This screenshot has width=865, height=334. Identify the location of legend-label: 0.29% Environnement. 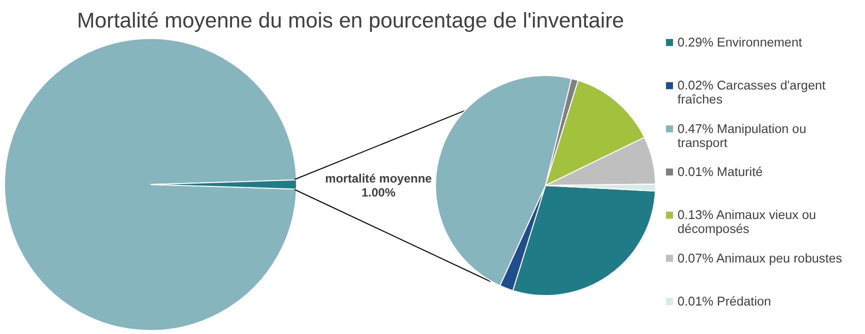
(740, 43).